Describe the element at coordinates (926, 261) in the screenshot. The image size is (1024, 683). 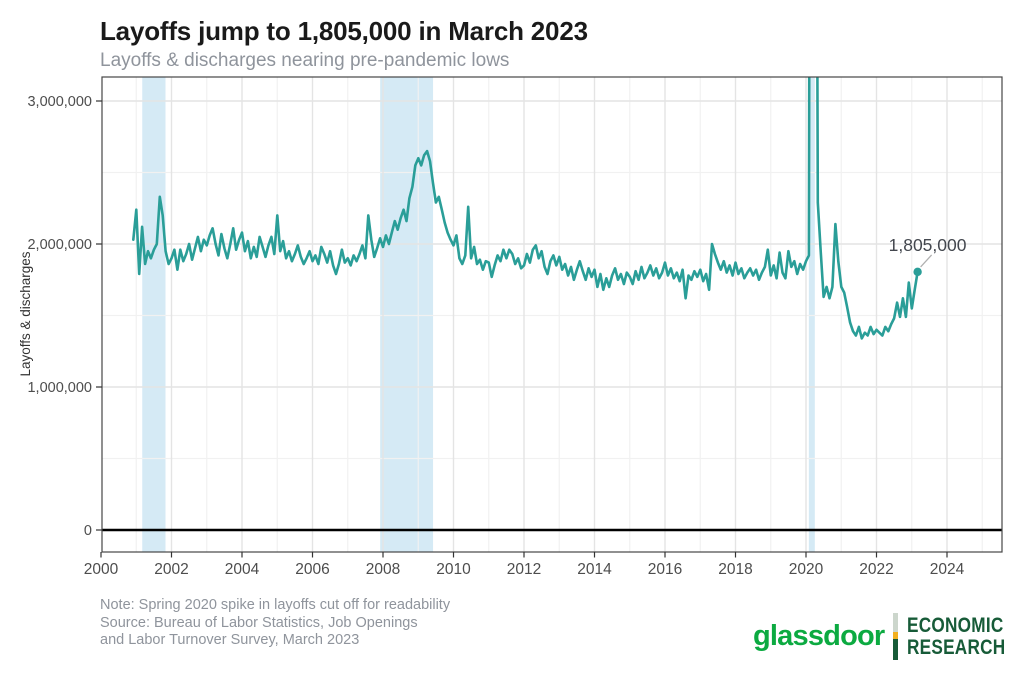
I see `annotation-connector` at that location.